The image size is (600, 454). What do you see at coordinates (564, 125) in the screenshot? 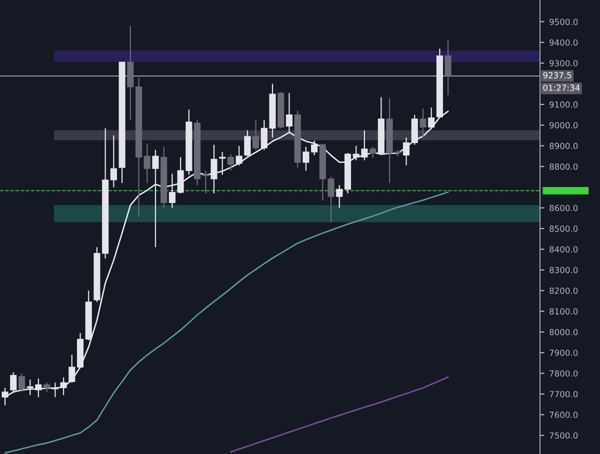
I see `y-tick-label: 9000.0` at bounding box center [564, 125].